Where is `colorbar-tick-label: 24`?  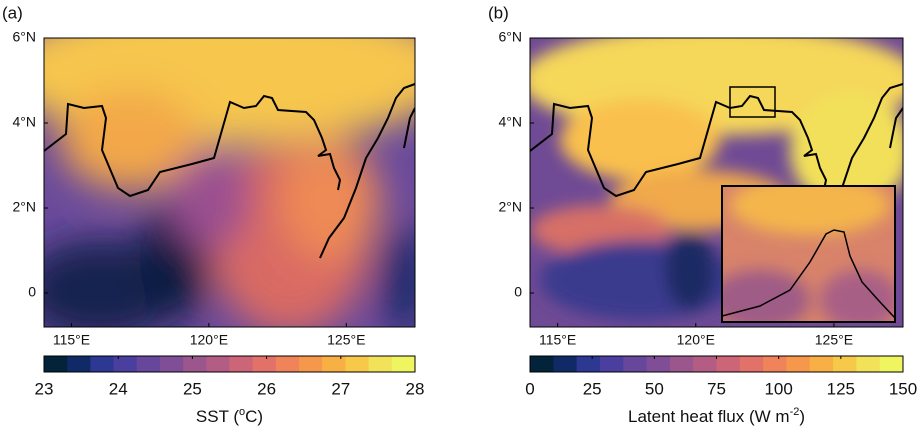
colorbar-tick-label: 24 is located at coordinates (118, 388).